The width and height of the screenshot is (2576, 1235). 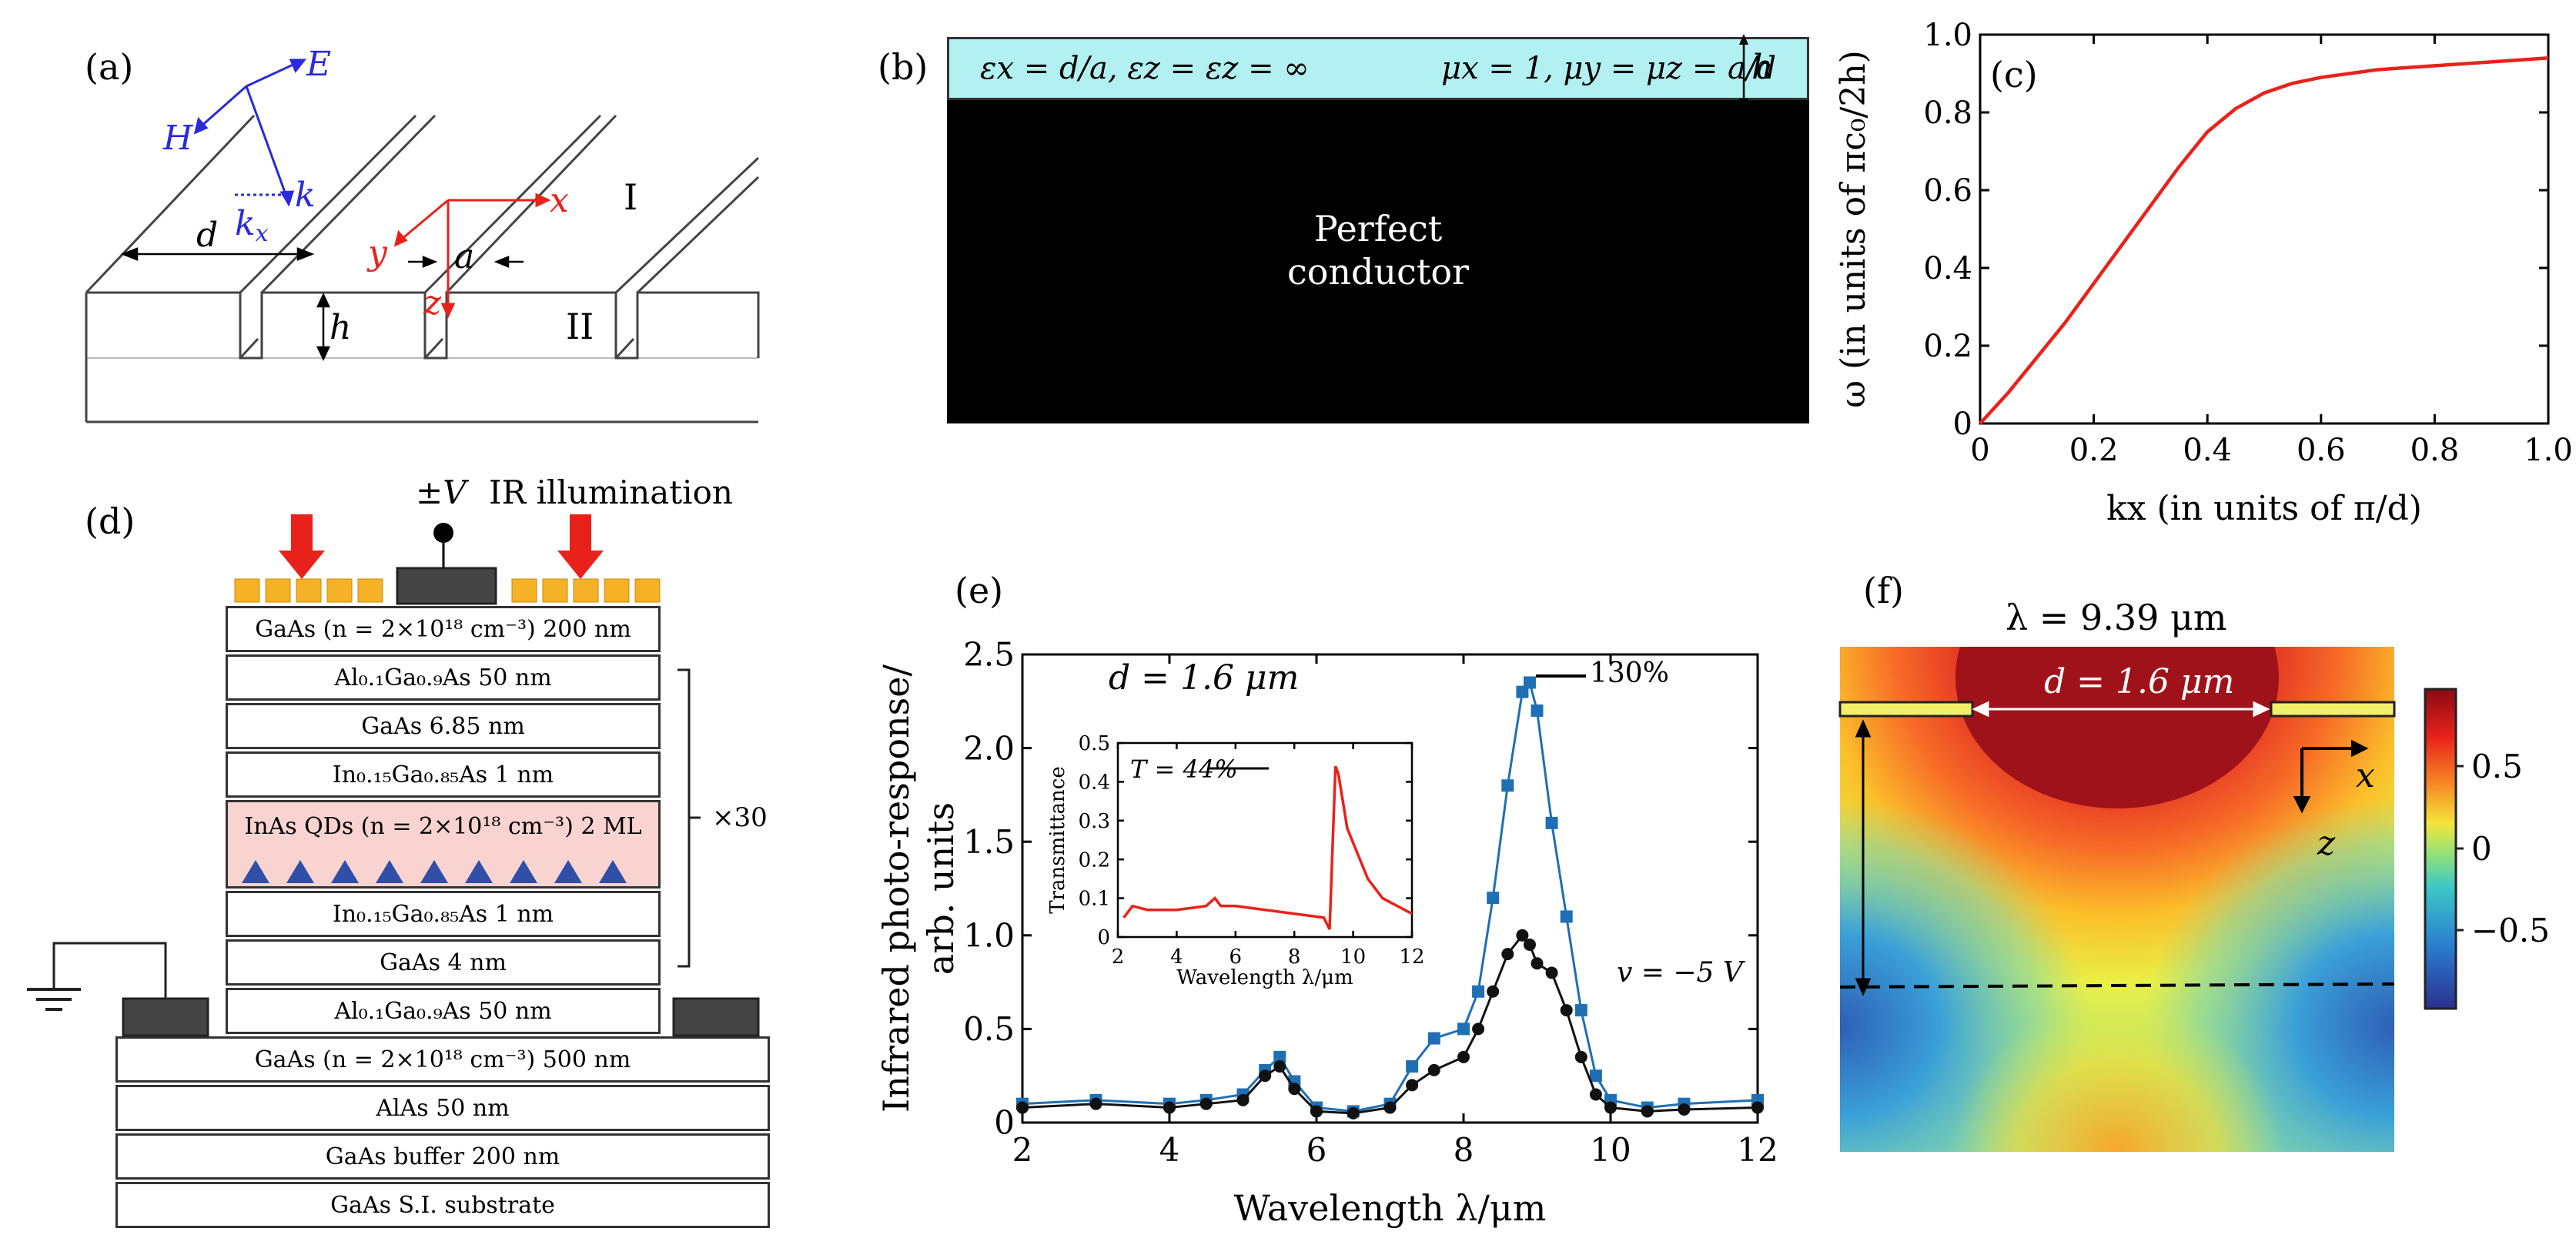 What do you see at coordinates (2435, 450) in the screenshot?
I see `c-xtick-label: 0.8` at bounding box center [2435, 450].